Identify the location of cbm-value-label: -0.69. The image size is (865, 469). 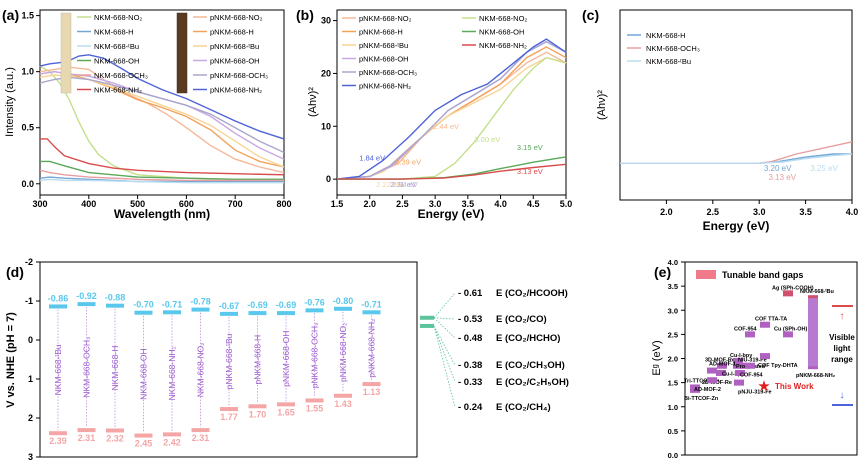
(286, 305).